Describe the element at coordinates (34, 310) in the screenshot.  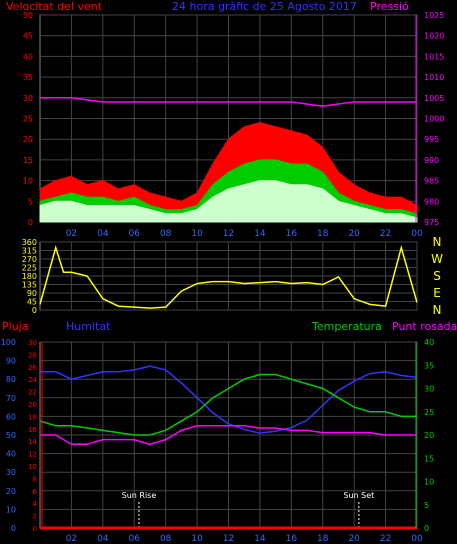
I see `direction-axis-tick-label: 0` at that location.